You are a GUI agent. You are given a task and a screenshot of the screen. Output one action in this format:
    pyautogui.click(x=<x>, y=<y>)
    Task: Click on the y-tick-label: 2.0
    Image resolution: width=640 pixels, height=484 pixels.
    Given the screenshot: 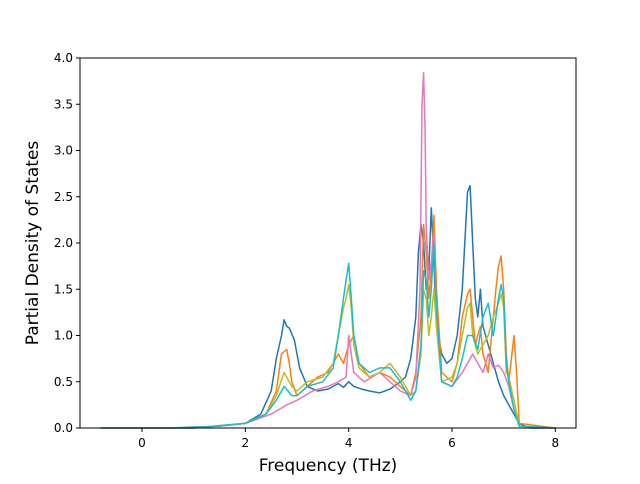 What is the action you would take?
    pyautogui.click(x=63, y=243)
    